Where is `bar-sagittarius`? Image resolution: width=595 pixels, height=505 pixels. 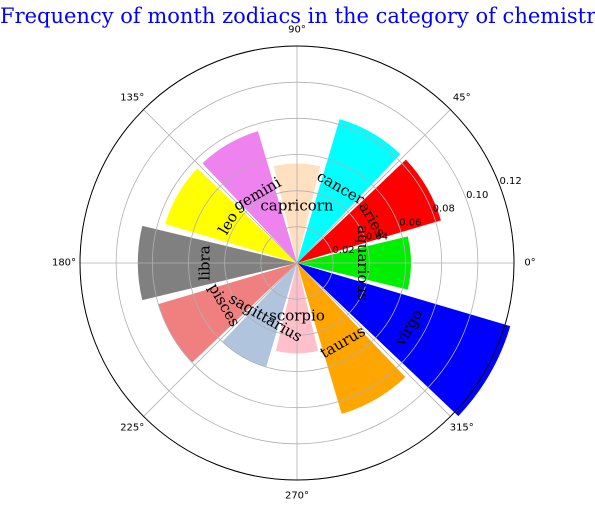
bar-sagittarius is located at coordinates (259, 315).